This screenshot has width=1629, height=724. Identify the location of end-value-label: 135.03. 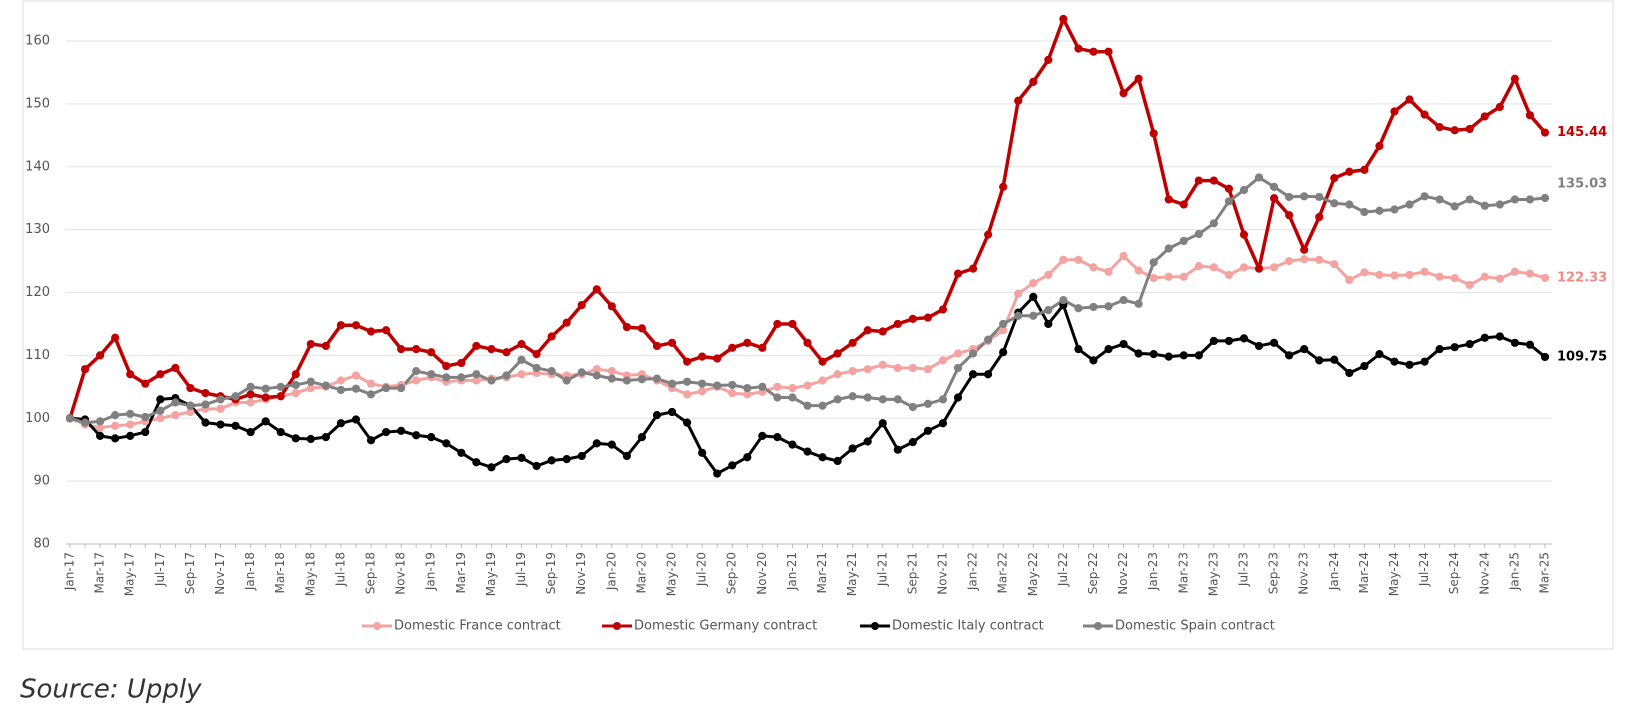
(1582, 183).